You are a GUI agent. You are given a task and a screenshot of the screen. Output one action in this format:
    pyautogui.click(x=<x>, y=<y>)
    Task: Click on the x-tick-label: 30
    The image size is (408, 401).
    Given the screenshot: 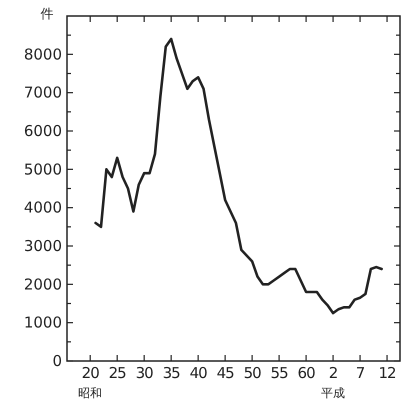 What is the action you would take?
    pyautogui.click(x=145, y=373)
    